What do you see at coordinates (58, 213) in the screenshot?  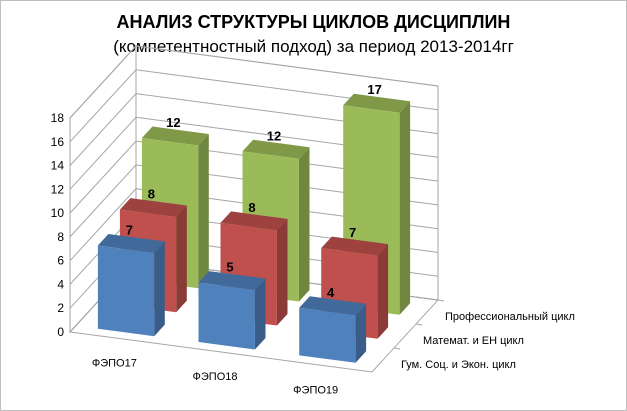 I see `y-tick-label: 10` at bounding box center [58, 213].